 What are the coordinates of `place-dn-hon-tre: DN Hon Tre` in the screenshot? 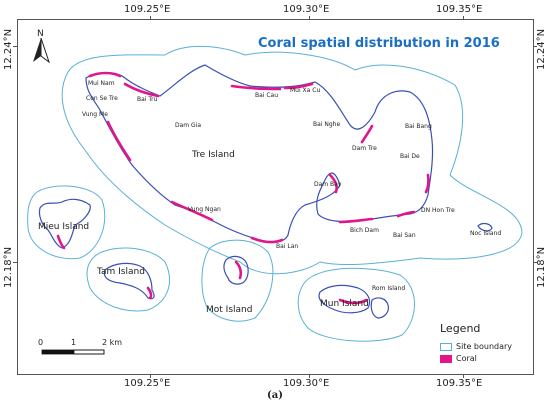 It's located at (438, 210).